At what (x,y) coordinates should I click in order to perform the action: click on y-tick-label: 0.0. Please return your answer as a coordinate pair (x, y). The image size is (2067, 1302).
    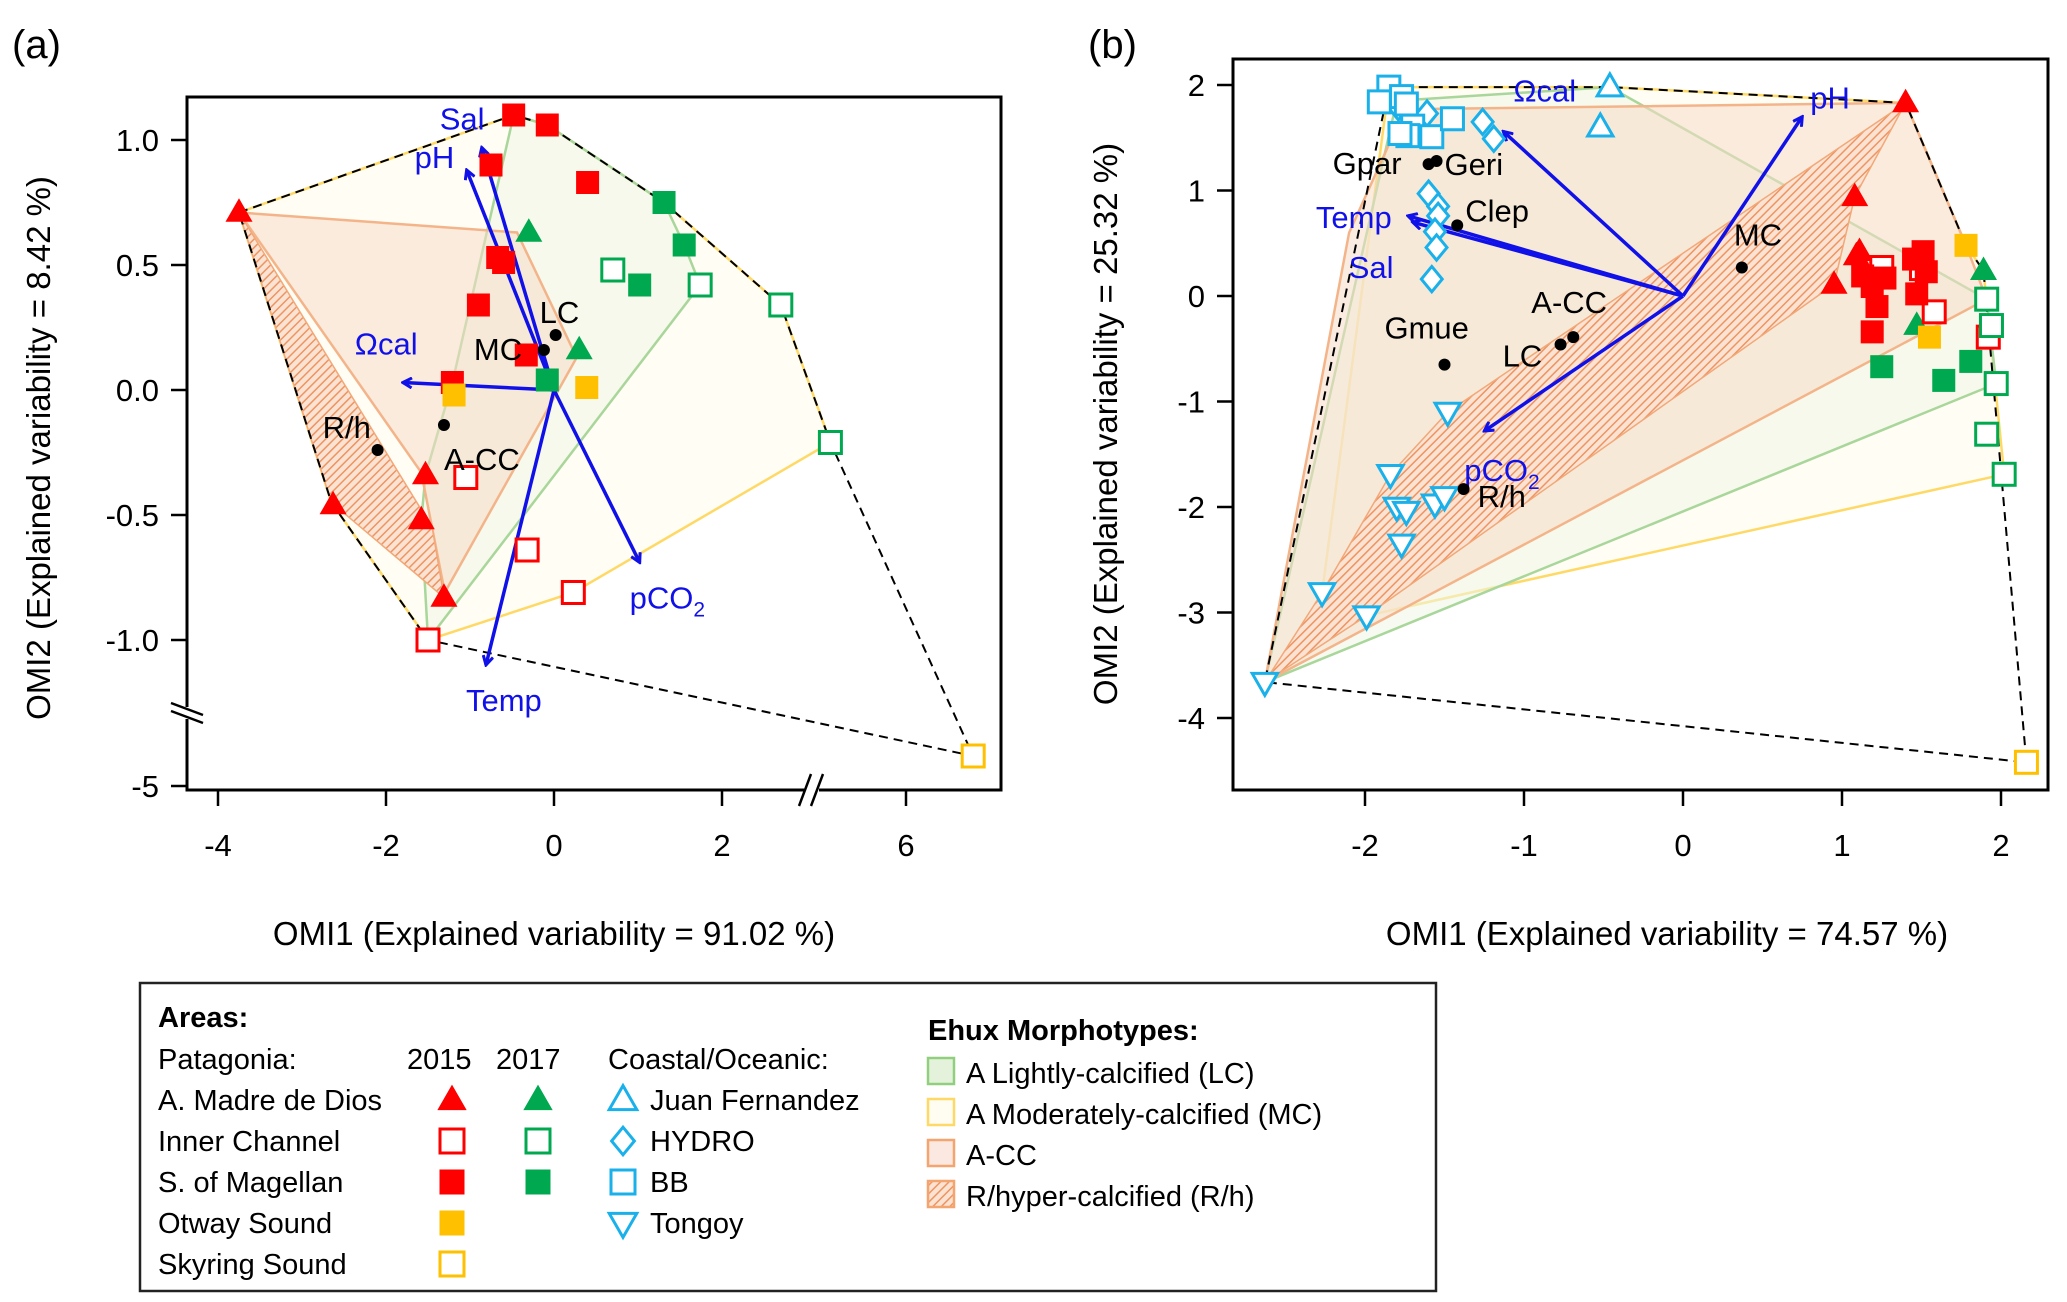
    Looking at the image, I should click on (137, 390).